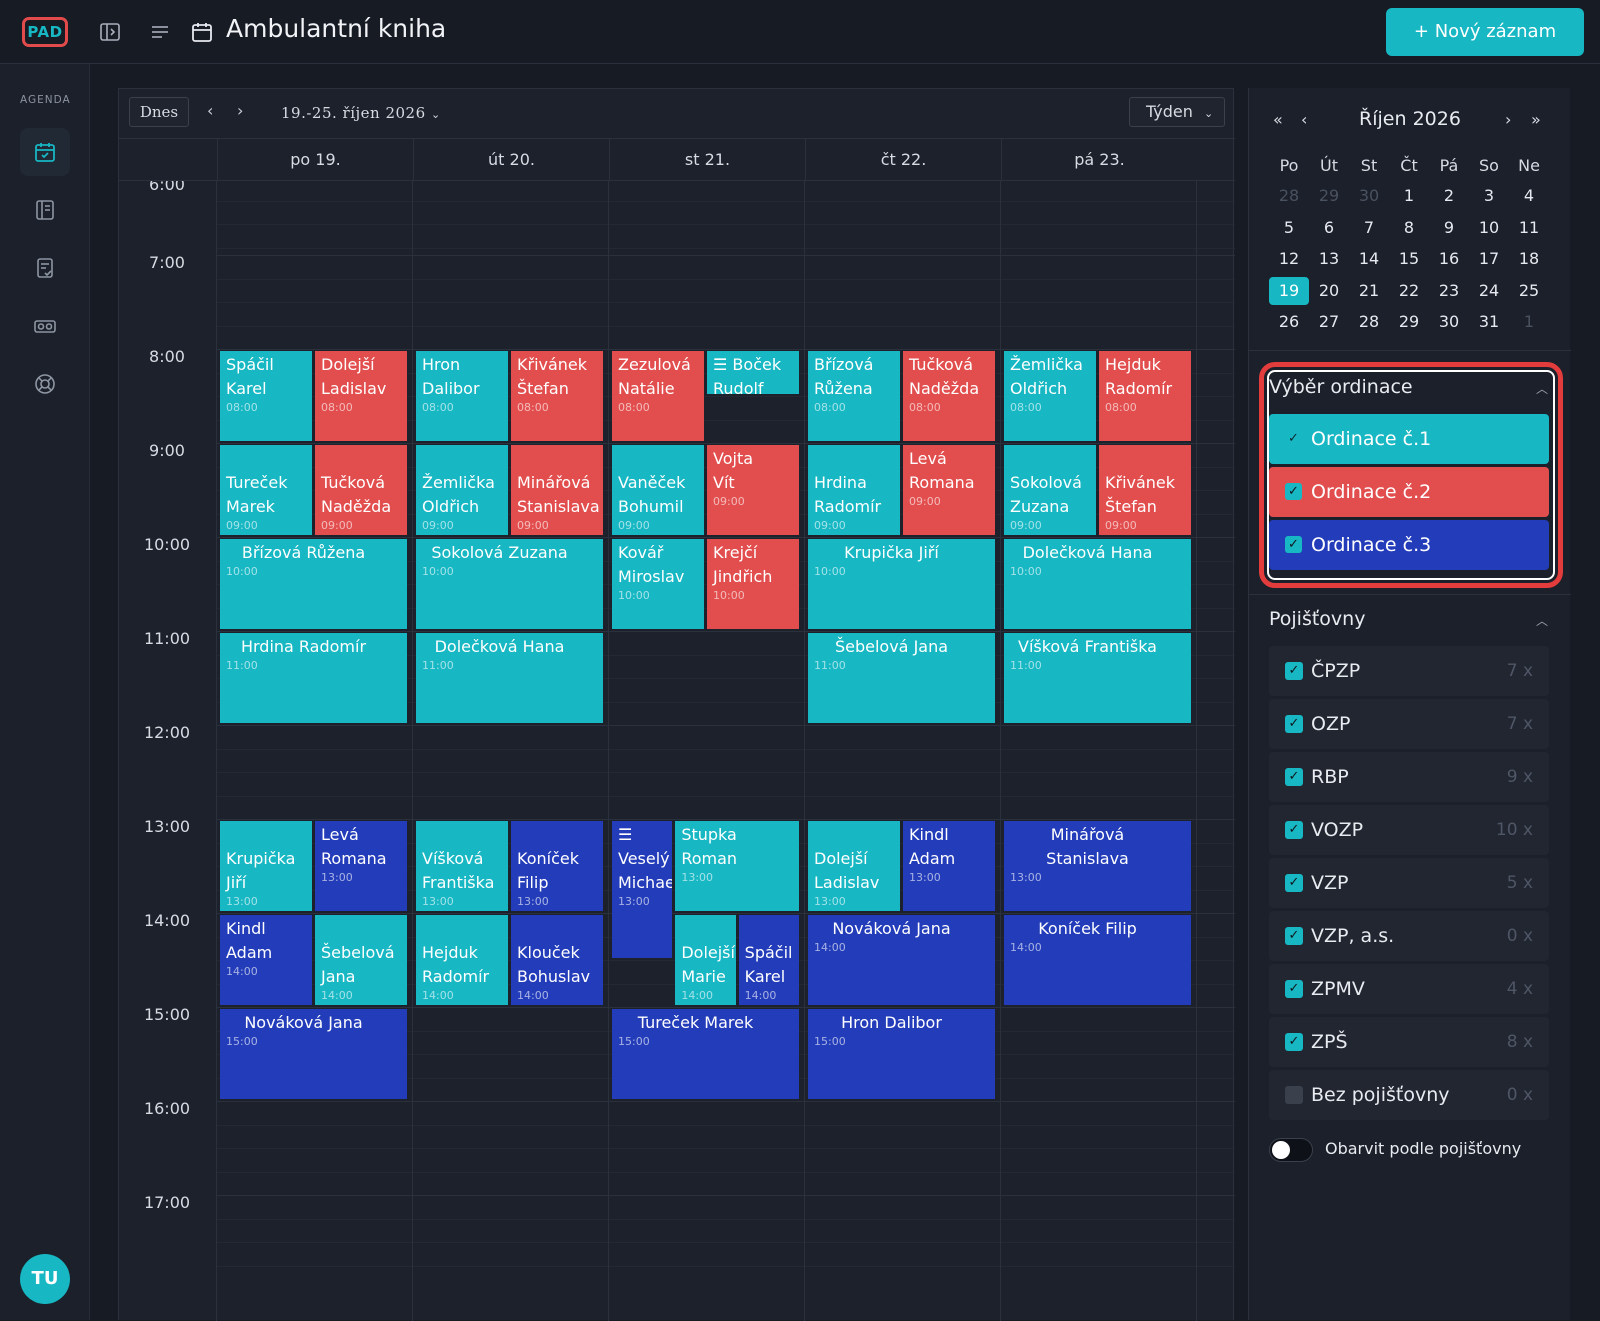  I want to click on appointment: Víšková Františka 11:00, so click(1097, 678).